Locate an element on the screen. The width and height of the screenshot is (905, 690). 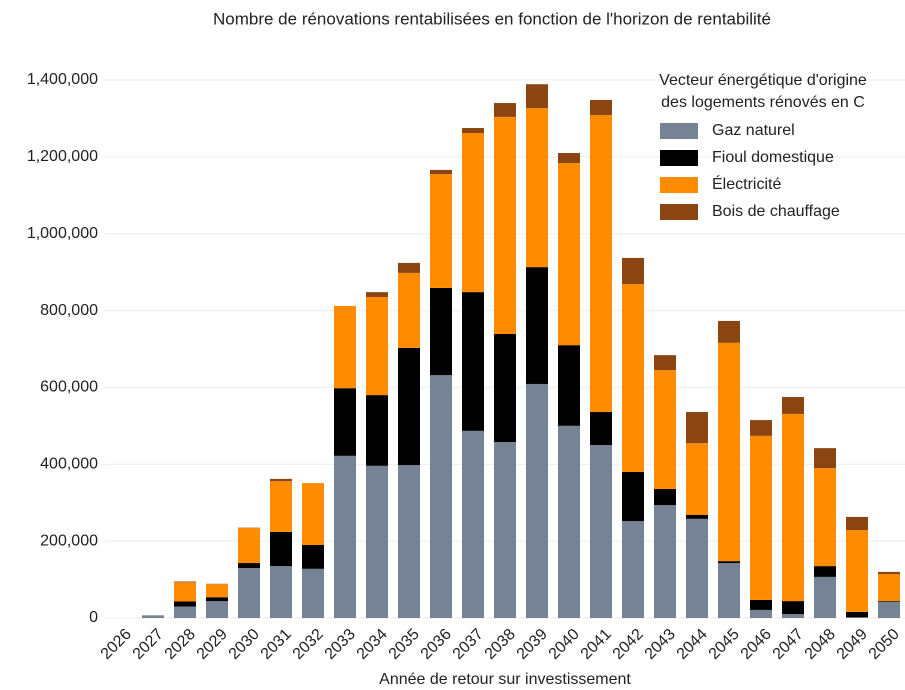
x-tick-label: 2049 is located at coordinates (852, 644).